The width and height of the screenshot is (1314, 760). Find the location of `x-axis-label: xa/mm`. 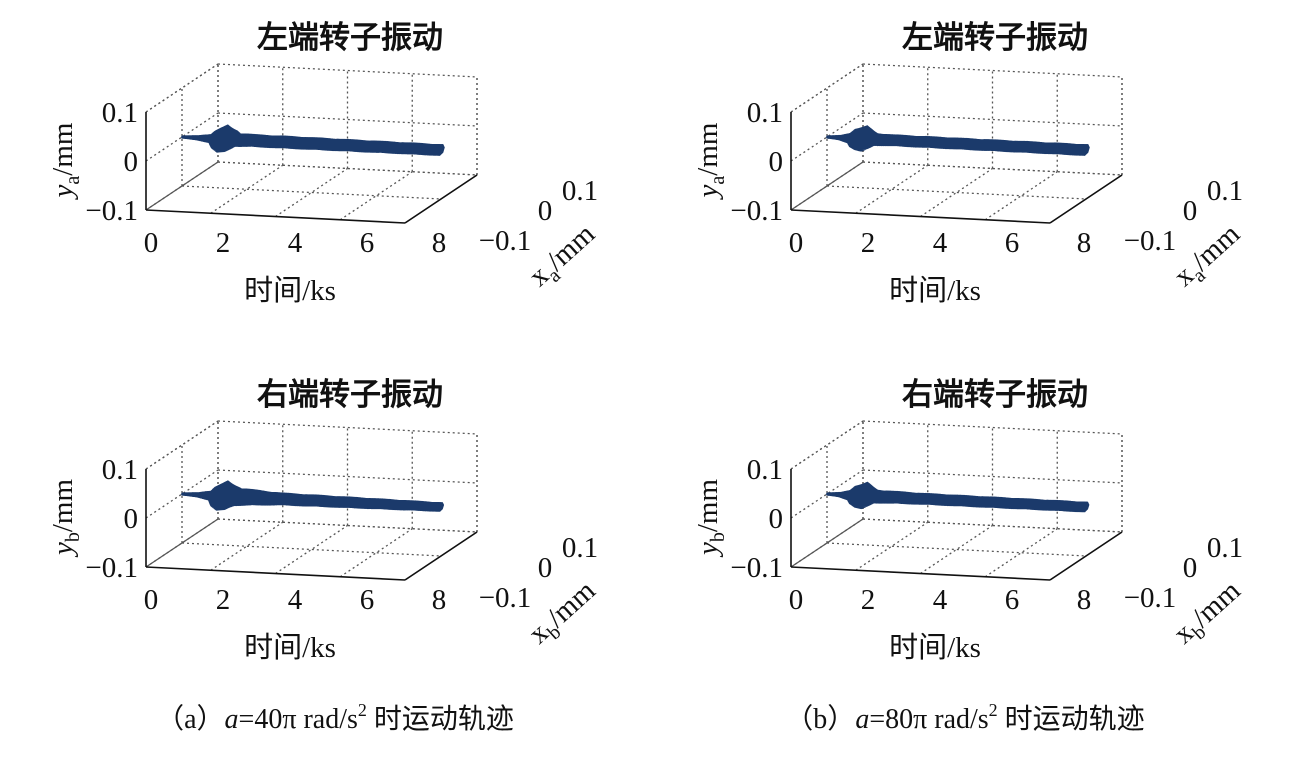

x-axis-label: xa/mm is located at coordinates (1209, 257).